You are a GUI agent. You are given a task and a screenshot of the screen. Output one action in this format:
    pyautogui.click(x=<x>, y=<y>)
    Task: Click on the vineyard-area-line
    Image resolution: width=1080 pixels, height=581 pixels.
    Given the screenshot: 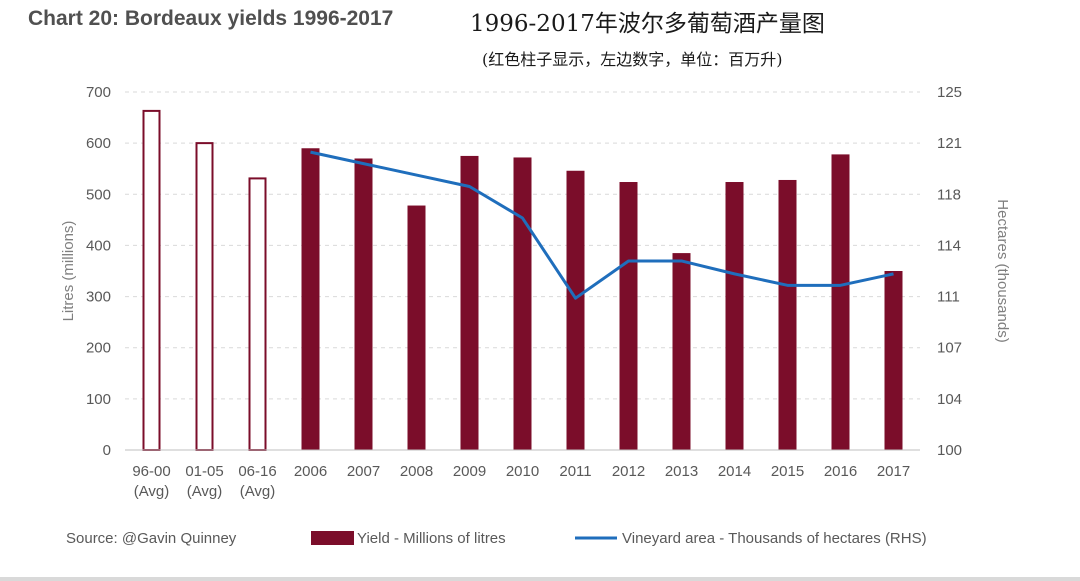 What is the action you would take?
    pyautogui.click(x=602, y=225)
    